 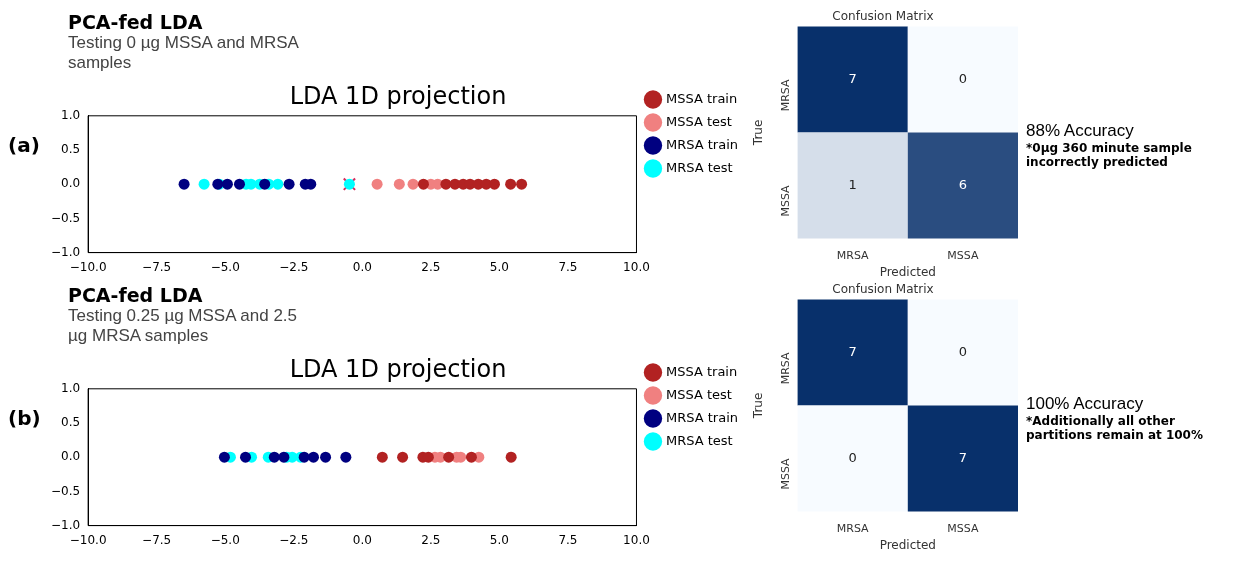 What do you see at coordinates (1085, 403) in the screenshot?
I see `text: 100% Accuracy` at bounding box center [1085, 403].